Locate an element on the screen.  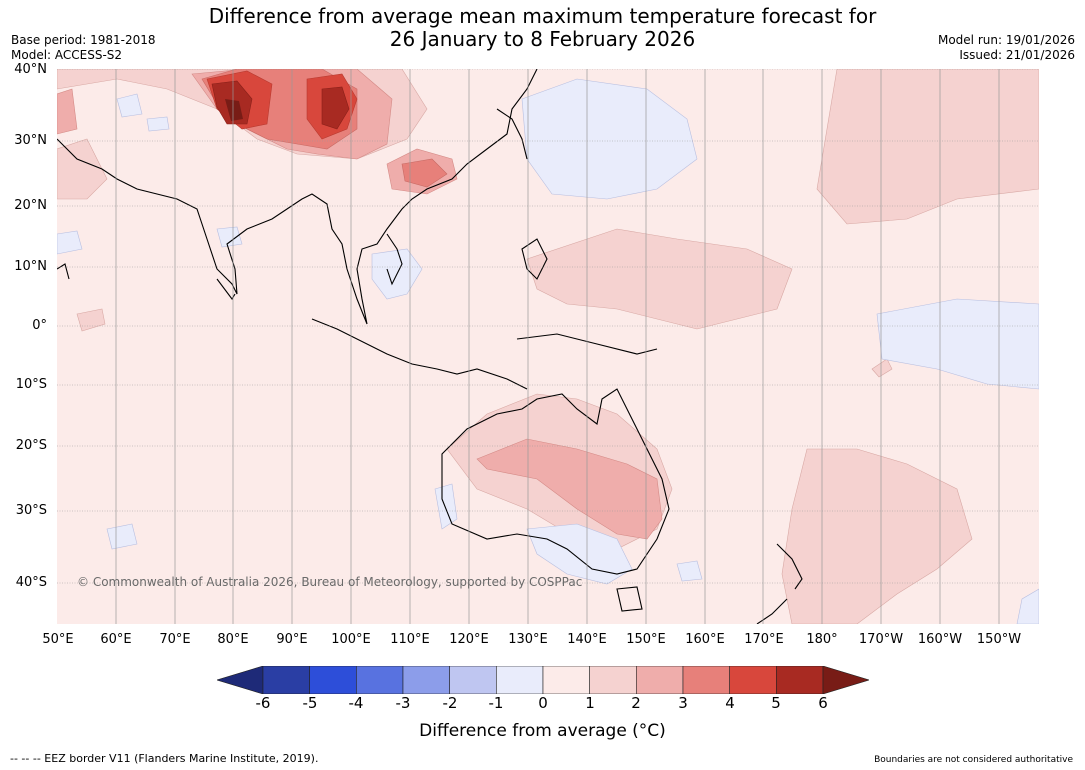
colorbar-label: Difference from average (°C) is located at coordinates (542, 731).